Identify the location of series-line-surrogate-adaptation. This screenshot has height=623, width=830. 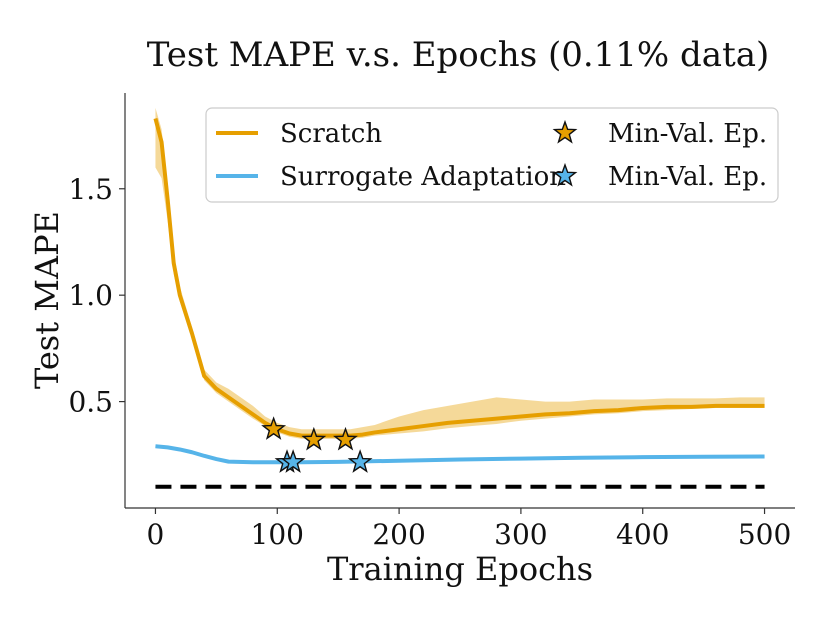
(460, 454).